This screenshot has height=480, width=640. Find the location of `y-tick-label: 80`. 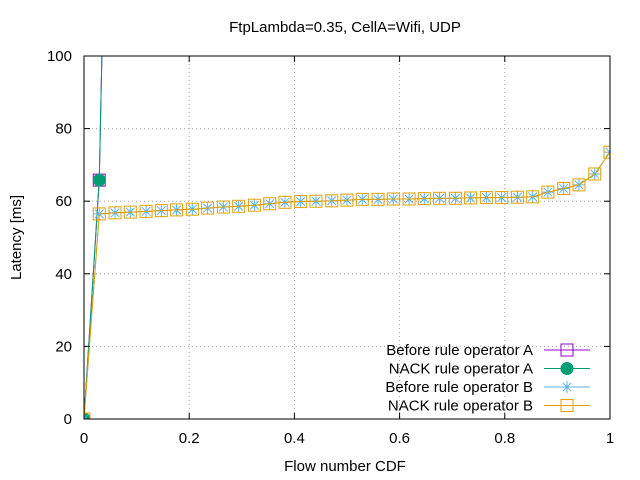

y-tick-label: 80 is located at coordinates (63, 129).